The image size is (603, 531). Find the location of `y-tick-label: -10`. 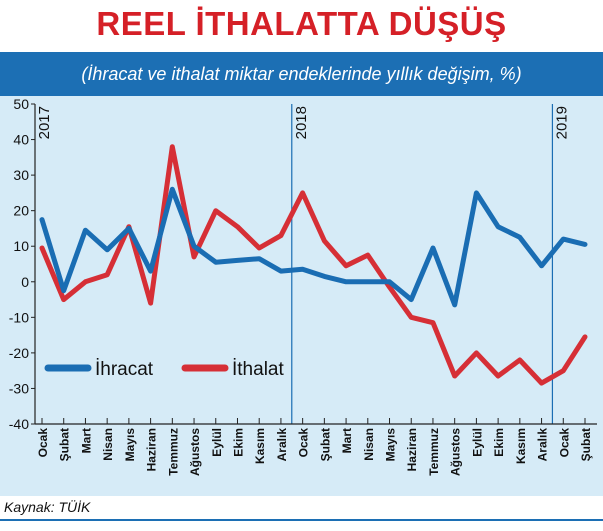

y-tick-label: -10 is located at coordinates (19, 317).